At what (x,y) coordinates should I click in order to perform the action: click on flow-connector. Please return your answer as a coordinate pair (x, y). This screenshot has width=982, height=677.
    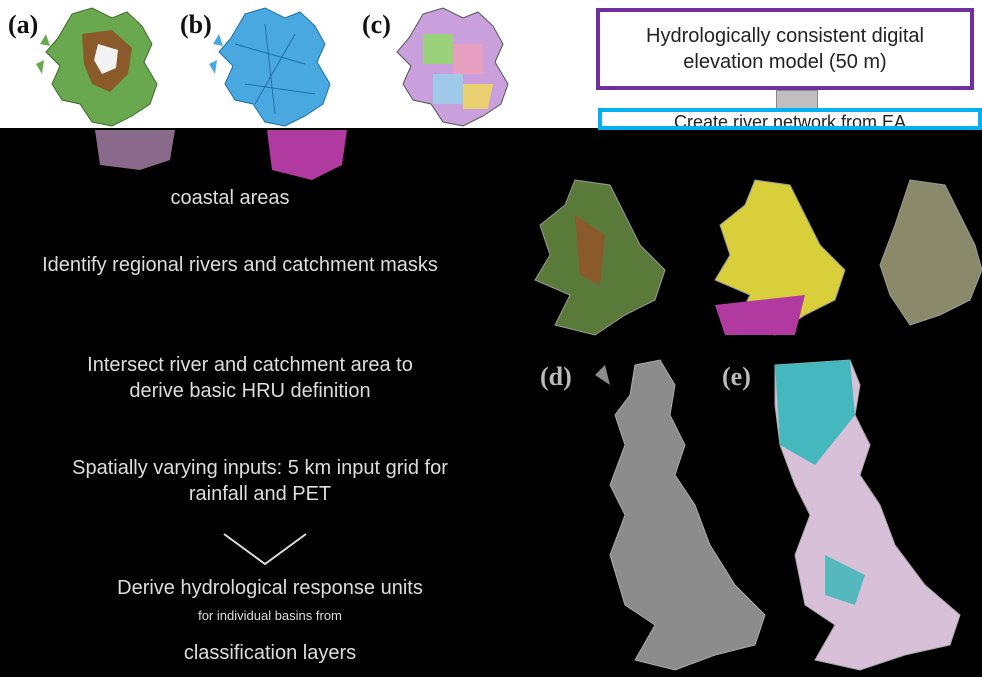
    Looking at the image, I should click on (797, 100).